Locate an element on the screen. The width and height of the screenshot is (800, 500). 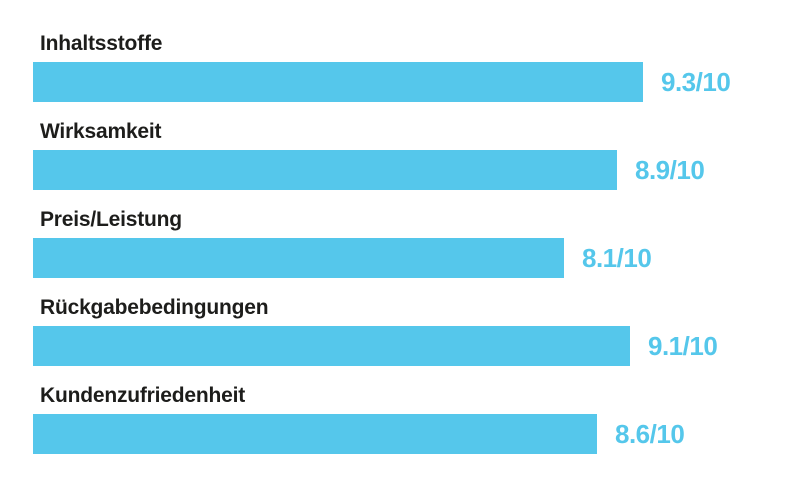
rating-row: Wirksamkeit 8.9/10 is located at coordinates (416, 155).